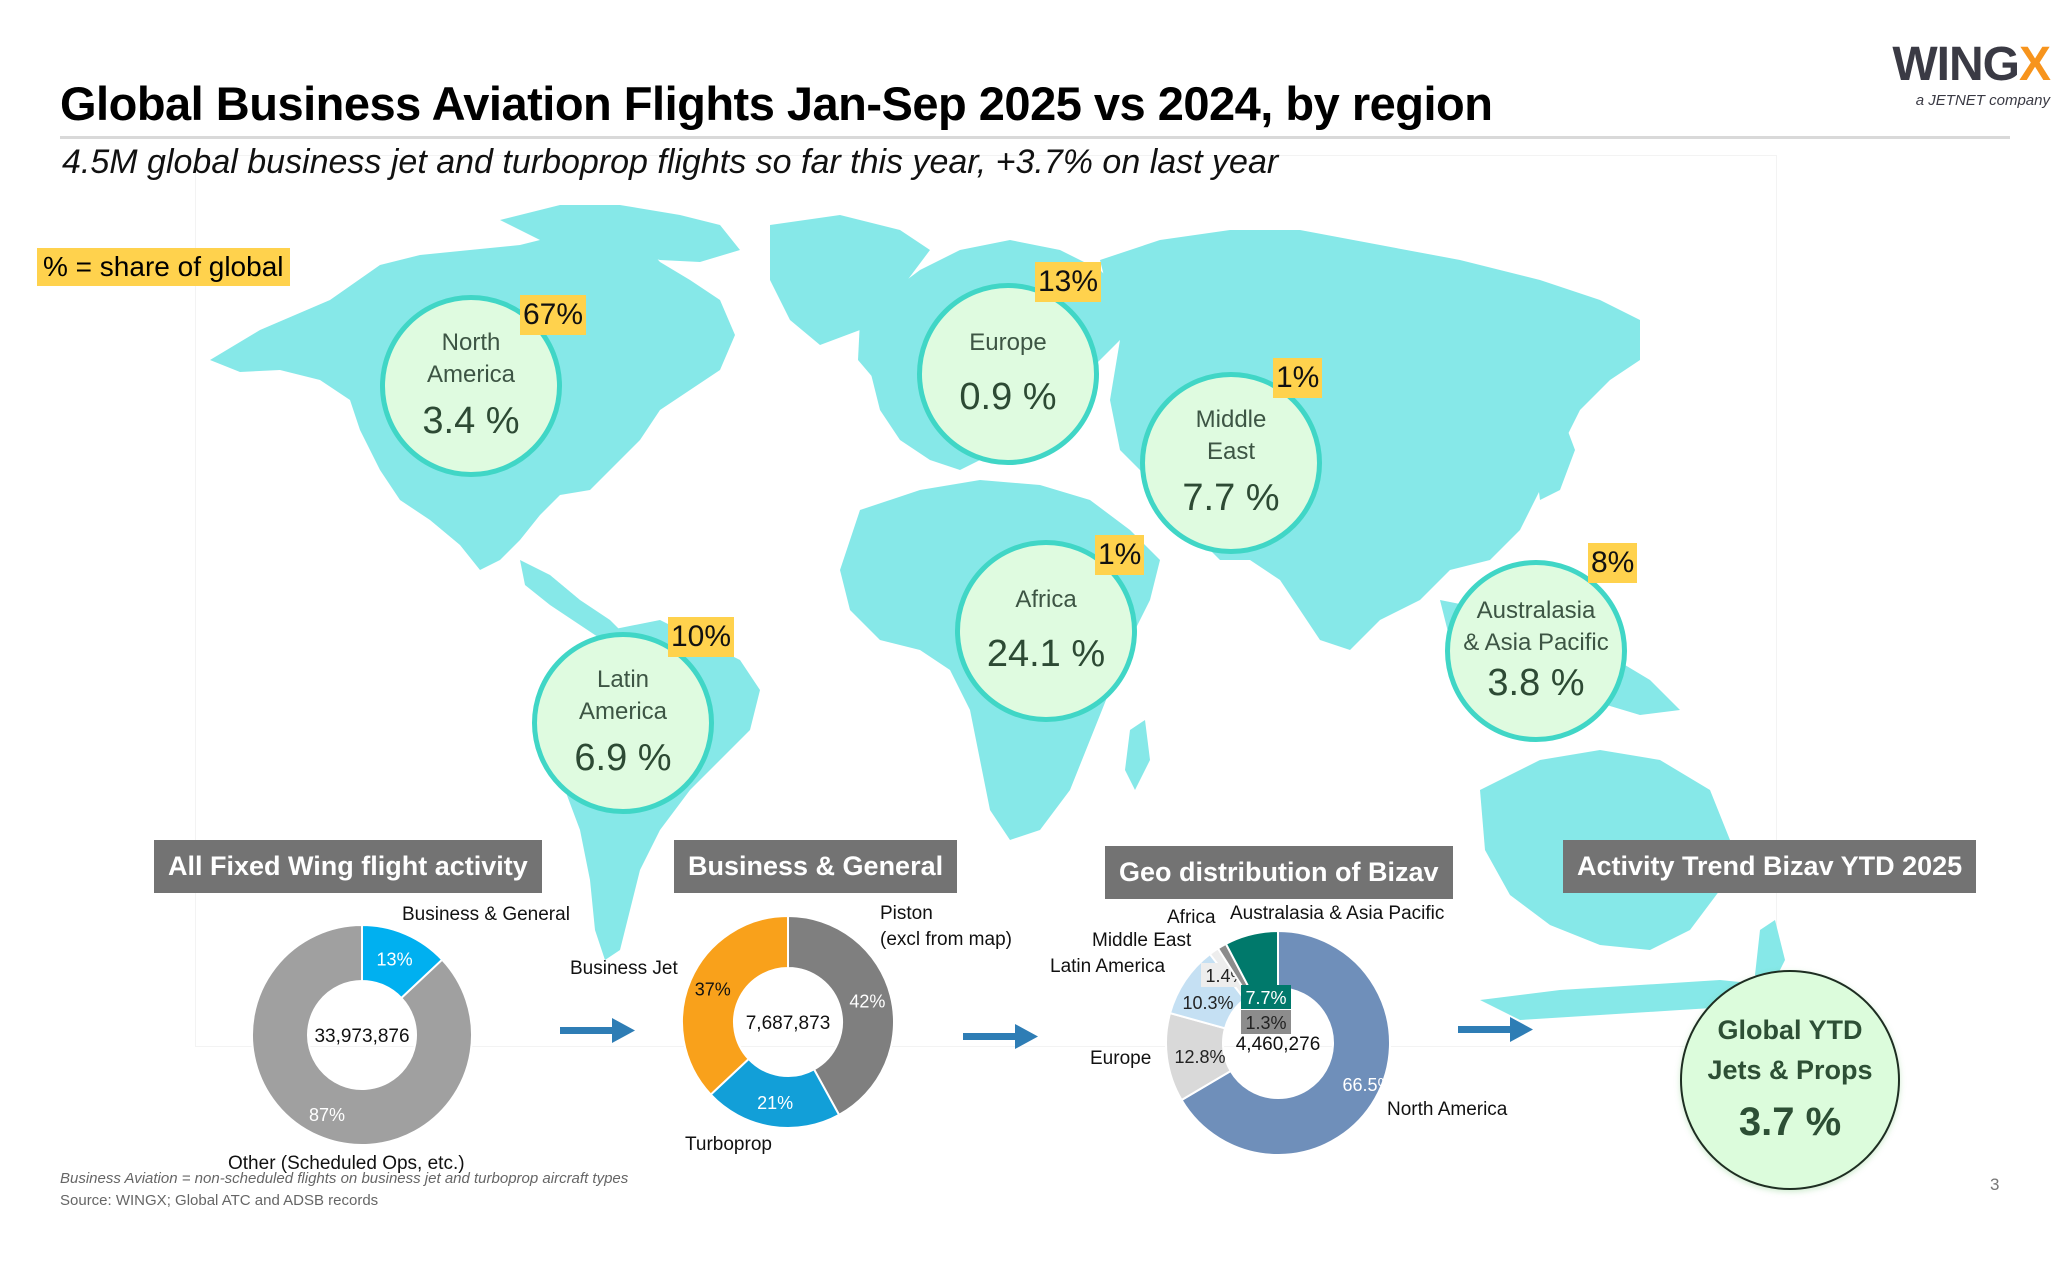 This screenshot has height=1261, width=2066. Describe the element at coordinates (1278, 1044) in the screenshot. I see `donut-center-total: 4,460,276` at that location.